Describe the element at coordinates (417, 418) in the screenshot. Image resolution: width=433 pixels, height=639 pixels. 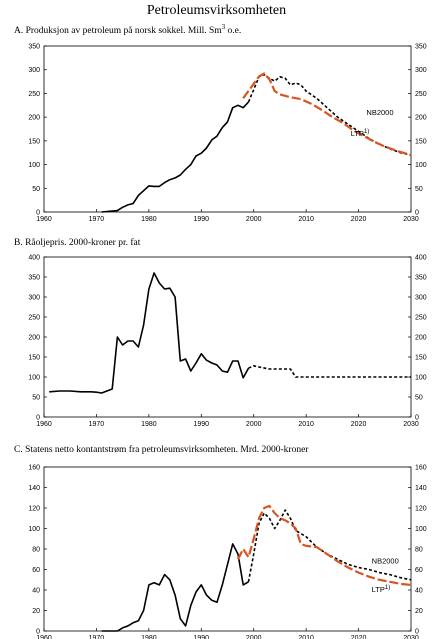
I see `panel-b-ytick-label-right: 0` at that location.